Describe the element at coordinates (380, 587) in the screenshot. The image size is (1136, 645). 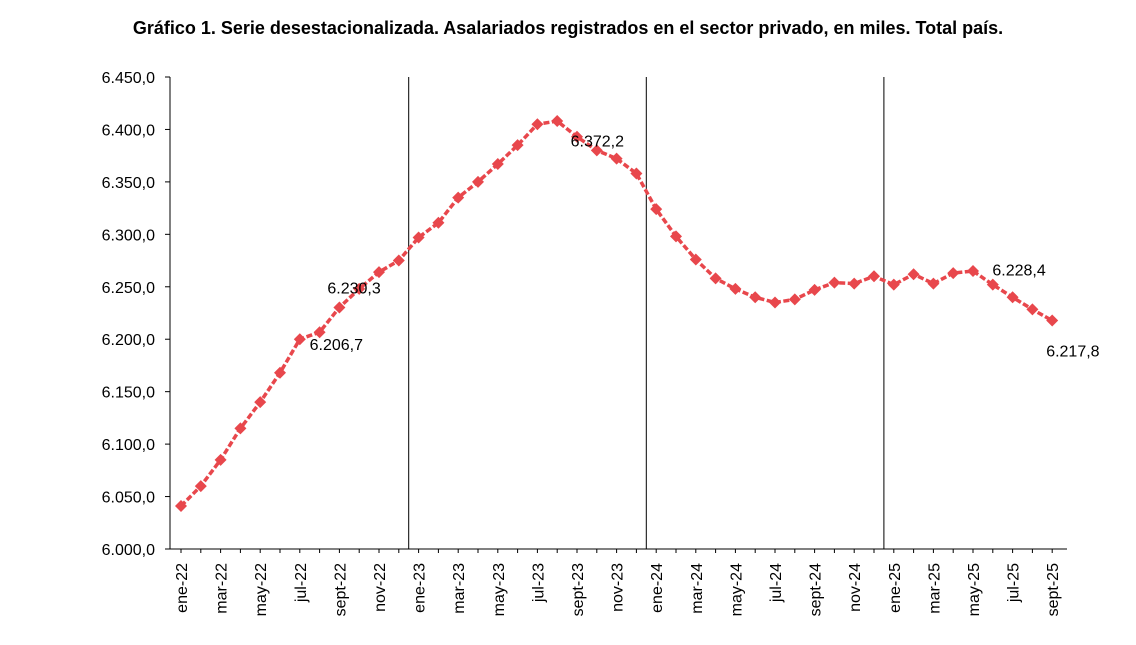
I see `x-tick-label: nov-22` at that location.